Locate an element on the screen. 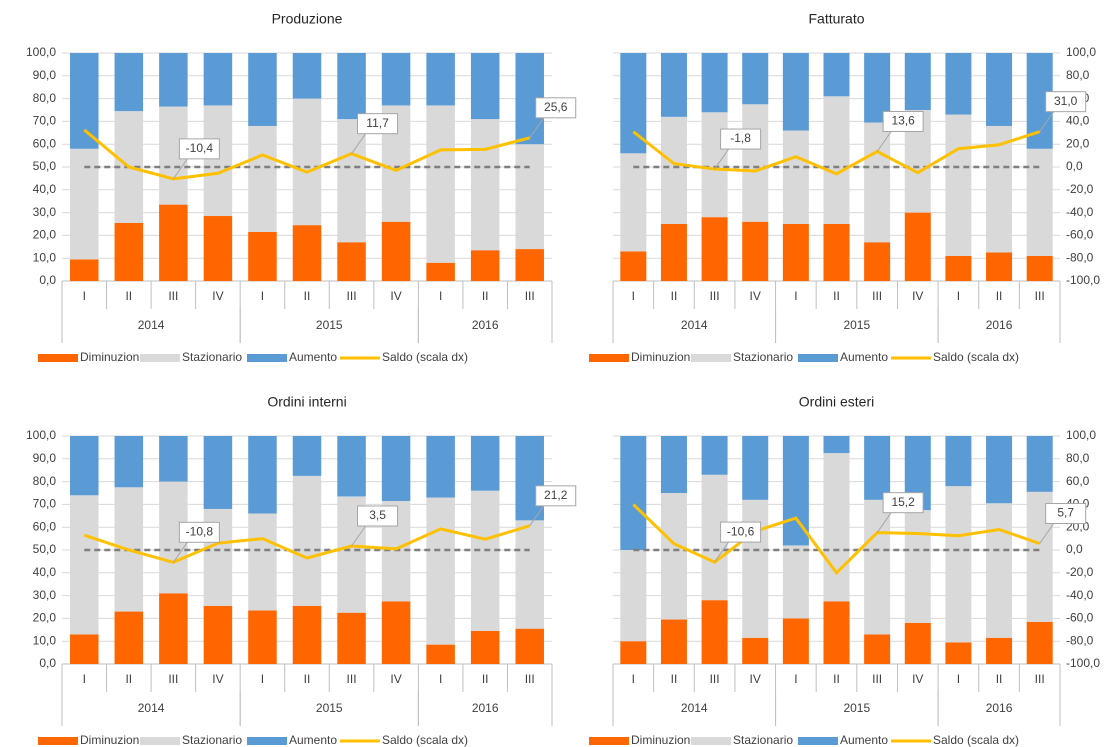 This screenshot has height=747, width=1117. data-label: -10,4 is located at coordinates (200, 148).